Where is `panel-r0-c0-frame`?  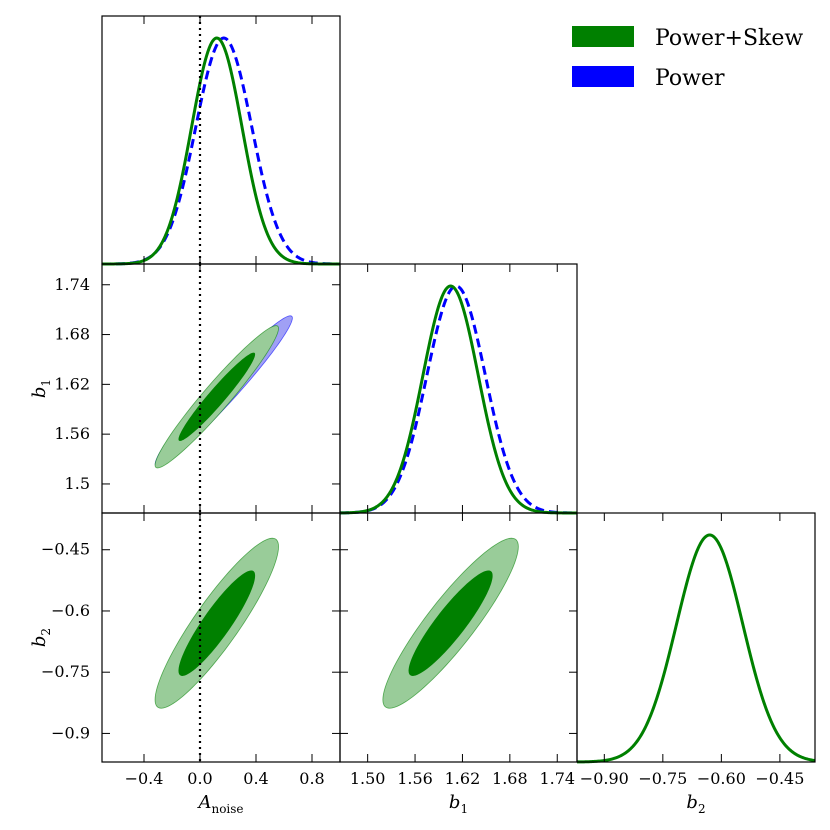
panel-r0-c0-frame is located at coordinates (221, 140).